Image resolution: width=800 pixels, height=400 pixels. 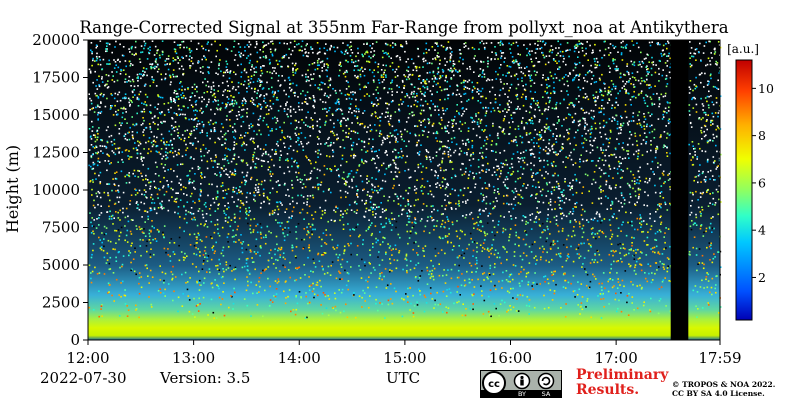 What do you see at coordinates (766, 88) in the screenshot?
I see `colorbar-tick-label: 10` at bounding box center [766, 88].